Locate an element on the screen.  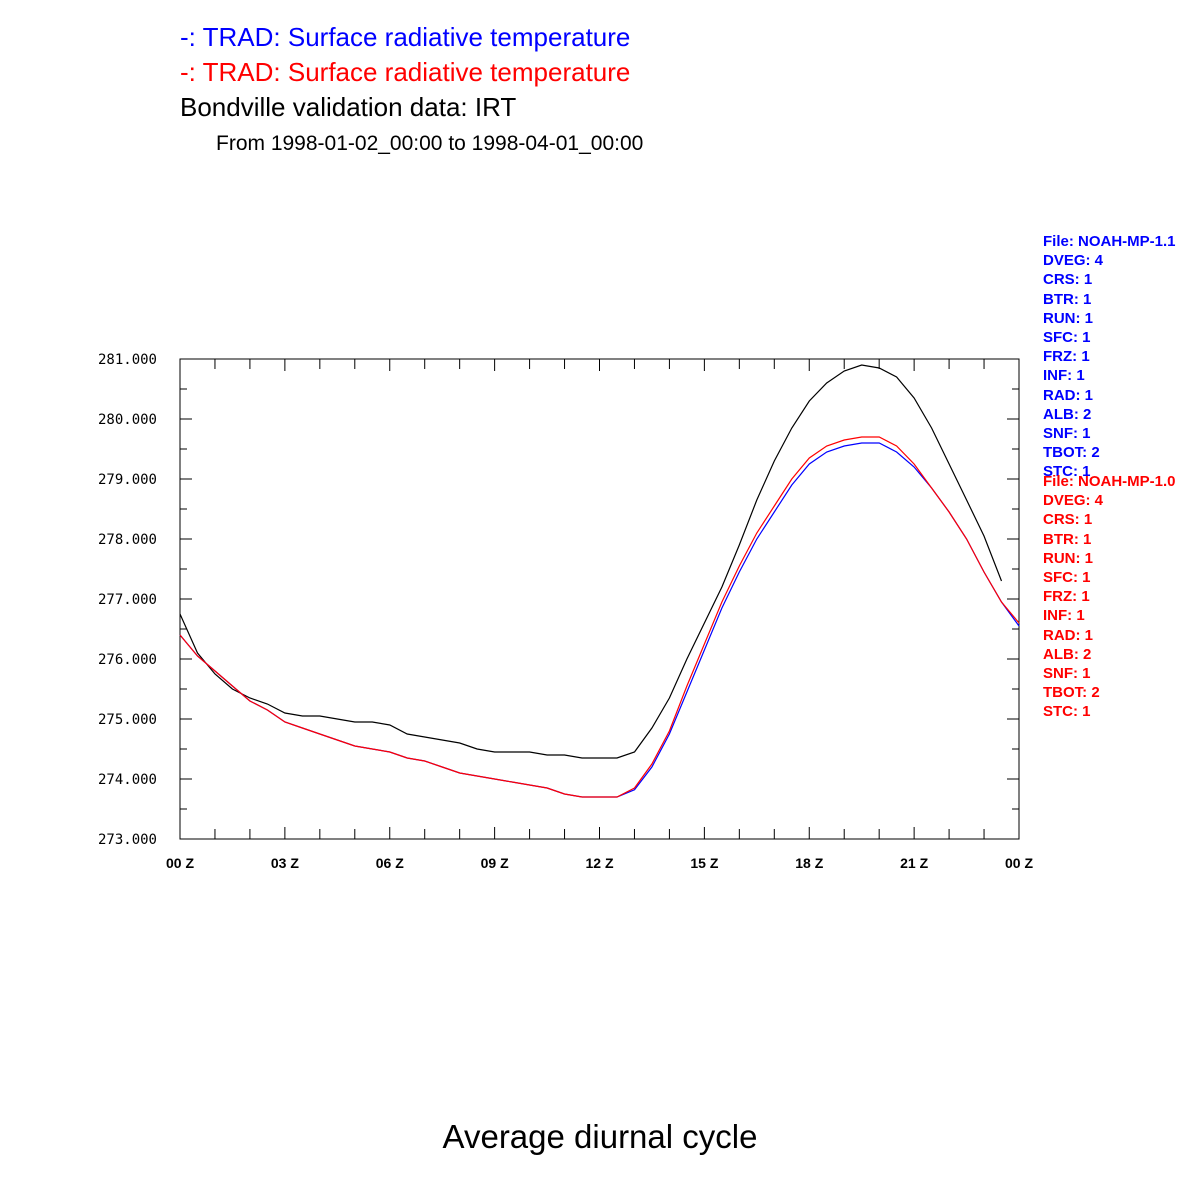
y-tick-label: 280.000 is located at coordinates (127, 420).